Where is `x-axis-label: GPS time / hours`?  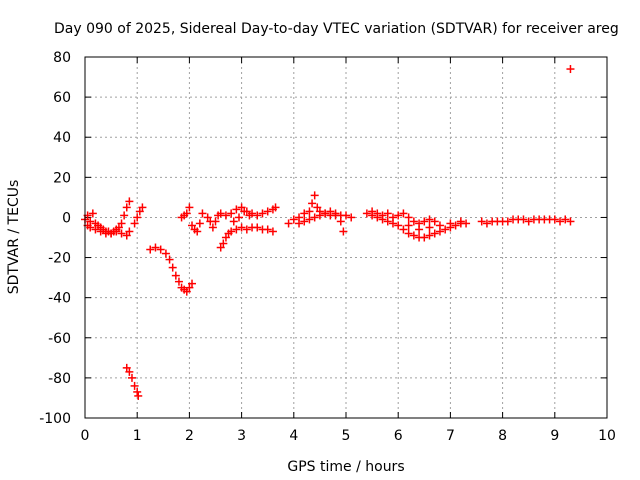 x-axis-label: GPS time / hours is located at coordinates (345, 467).